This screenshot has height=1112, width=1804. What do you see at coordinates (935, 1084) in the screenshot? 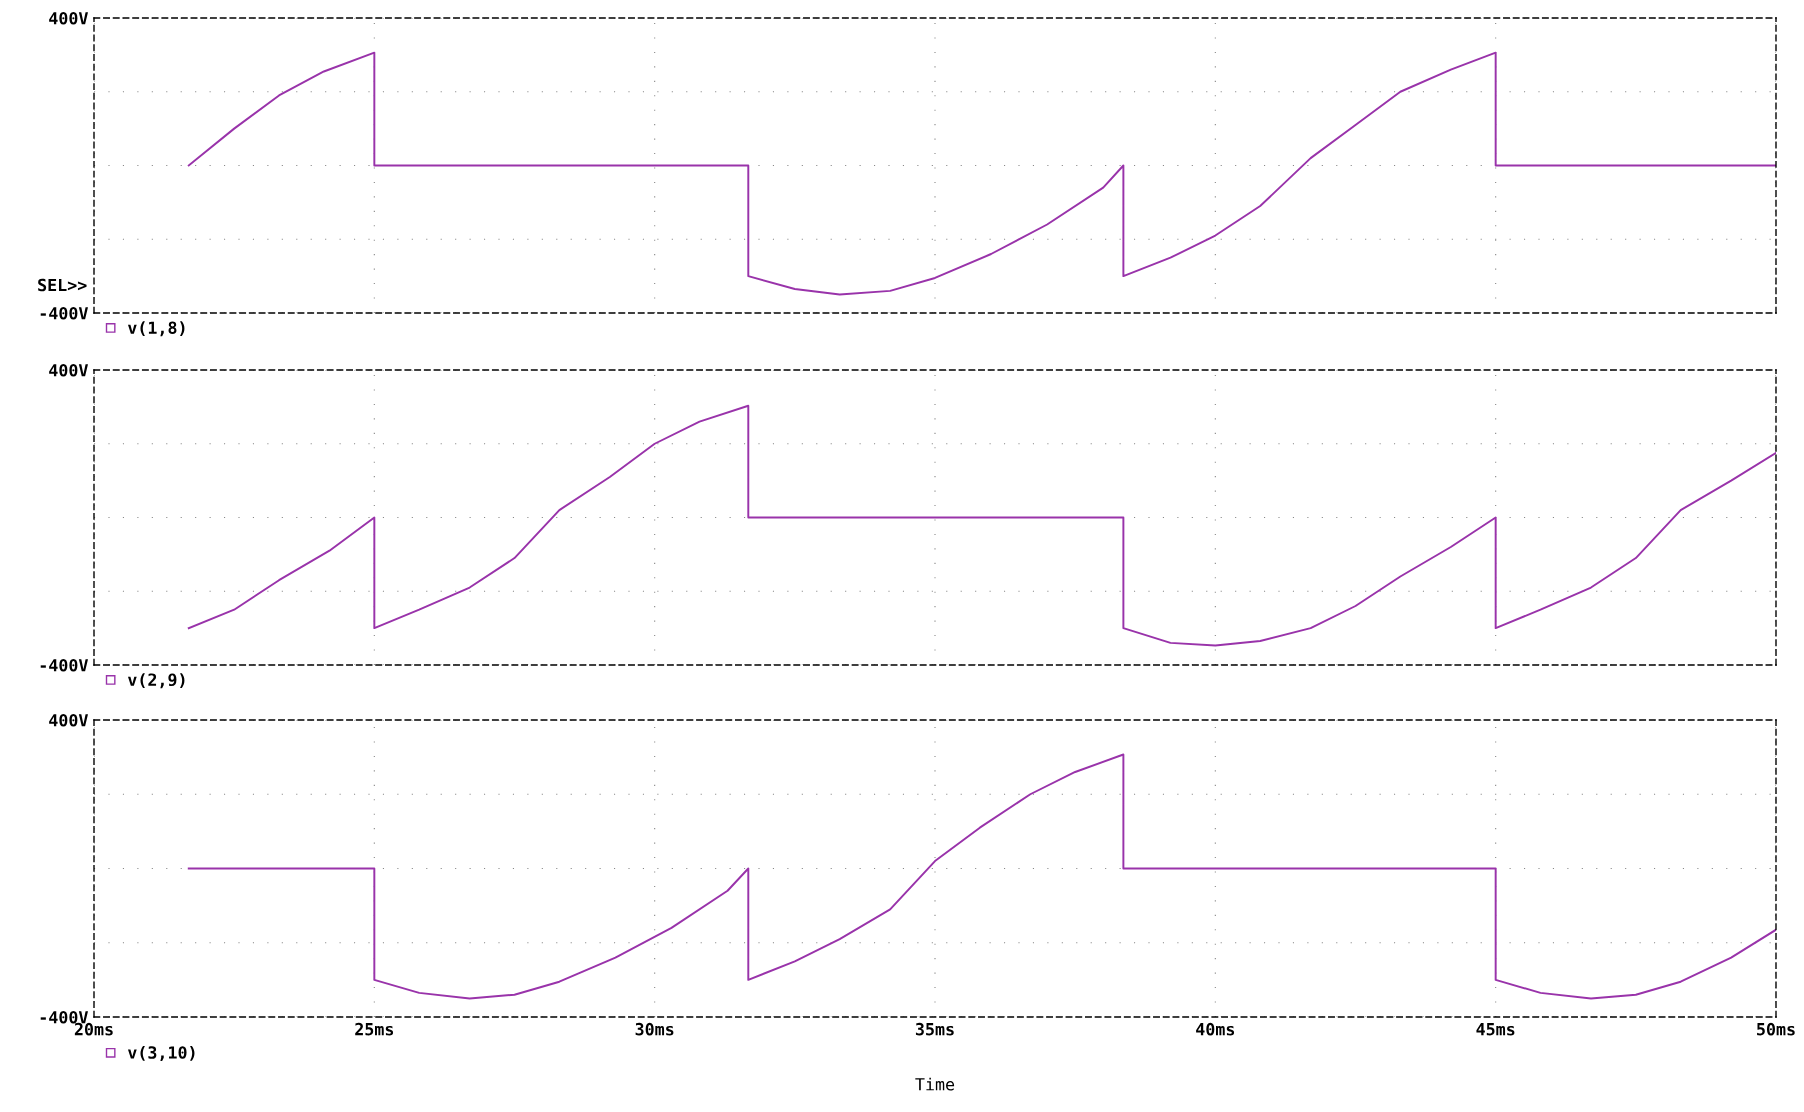
I see `x-axis-title: Time` at bounding box center [935, 1084].